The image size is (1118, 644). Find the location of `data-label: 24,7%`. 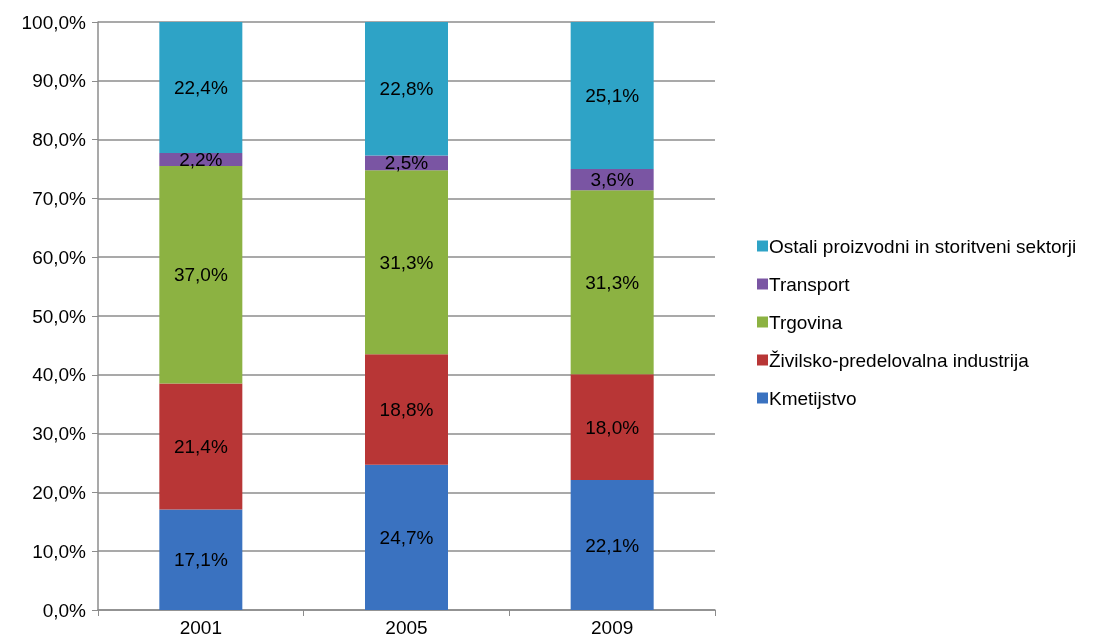

data-label: 24,7% is located at coordinates (406, 537).